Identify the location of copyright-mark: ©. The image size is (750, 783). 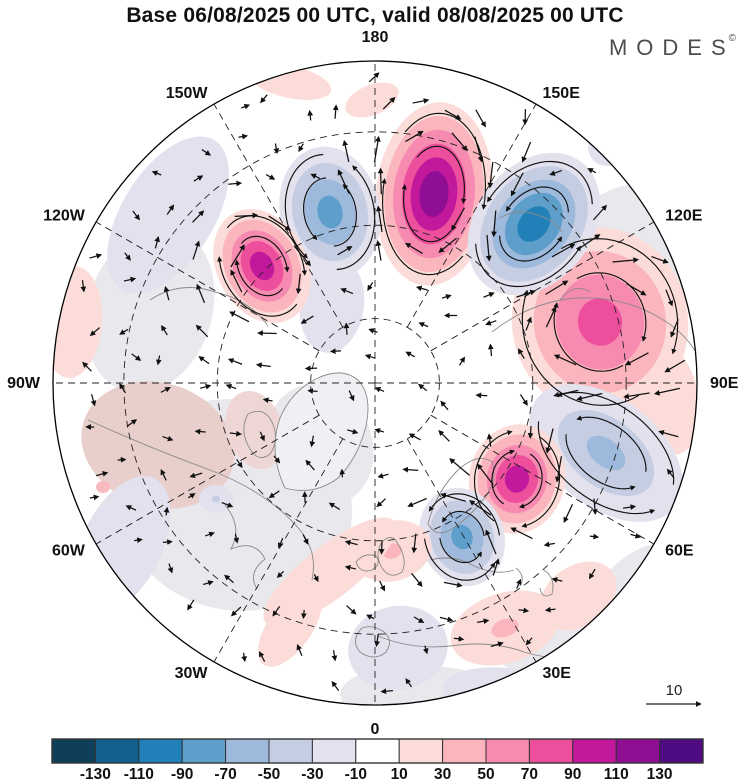
(732, 38).